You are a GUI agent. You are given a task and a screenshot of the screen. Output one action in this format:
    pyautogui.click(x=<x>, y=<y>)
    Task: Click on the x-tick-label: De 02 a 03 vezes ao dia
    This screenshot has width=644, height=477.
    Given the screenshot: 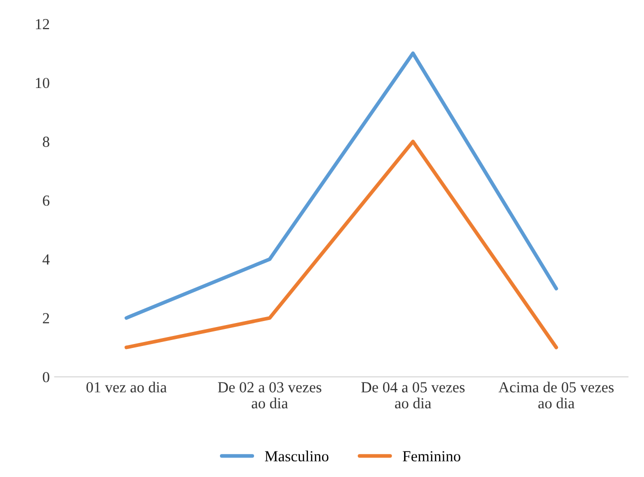 What is the action you would take?
    pyautogui.click(x=270, y=395)
    